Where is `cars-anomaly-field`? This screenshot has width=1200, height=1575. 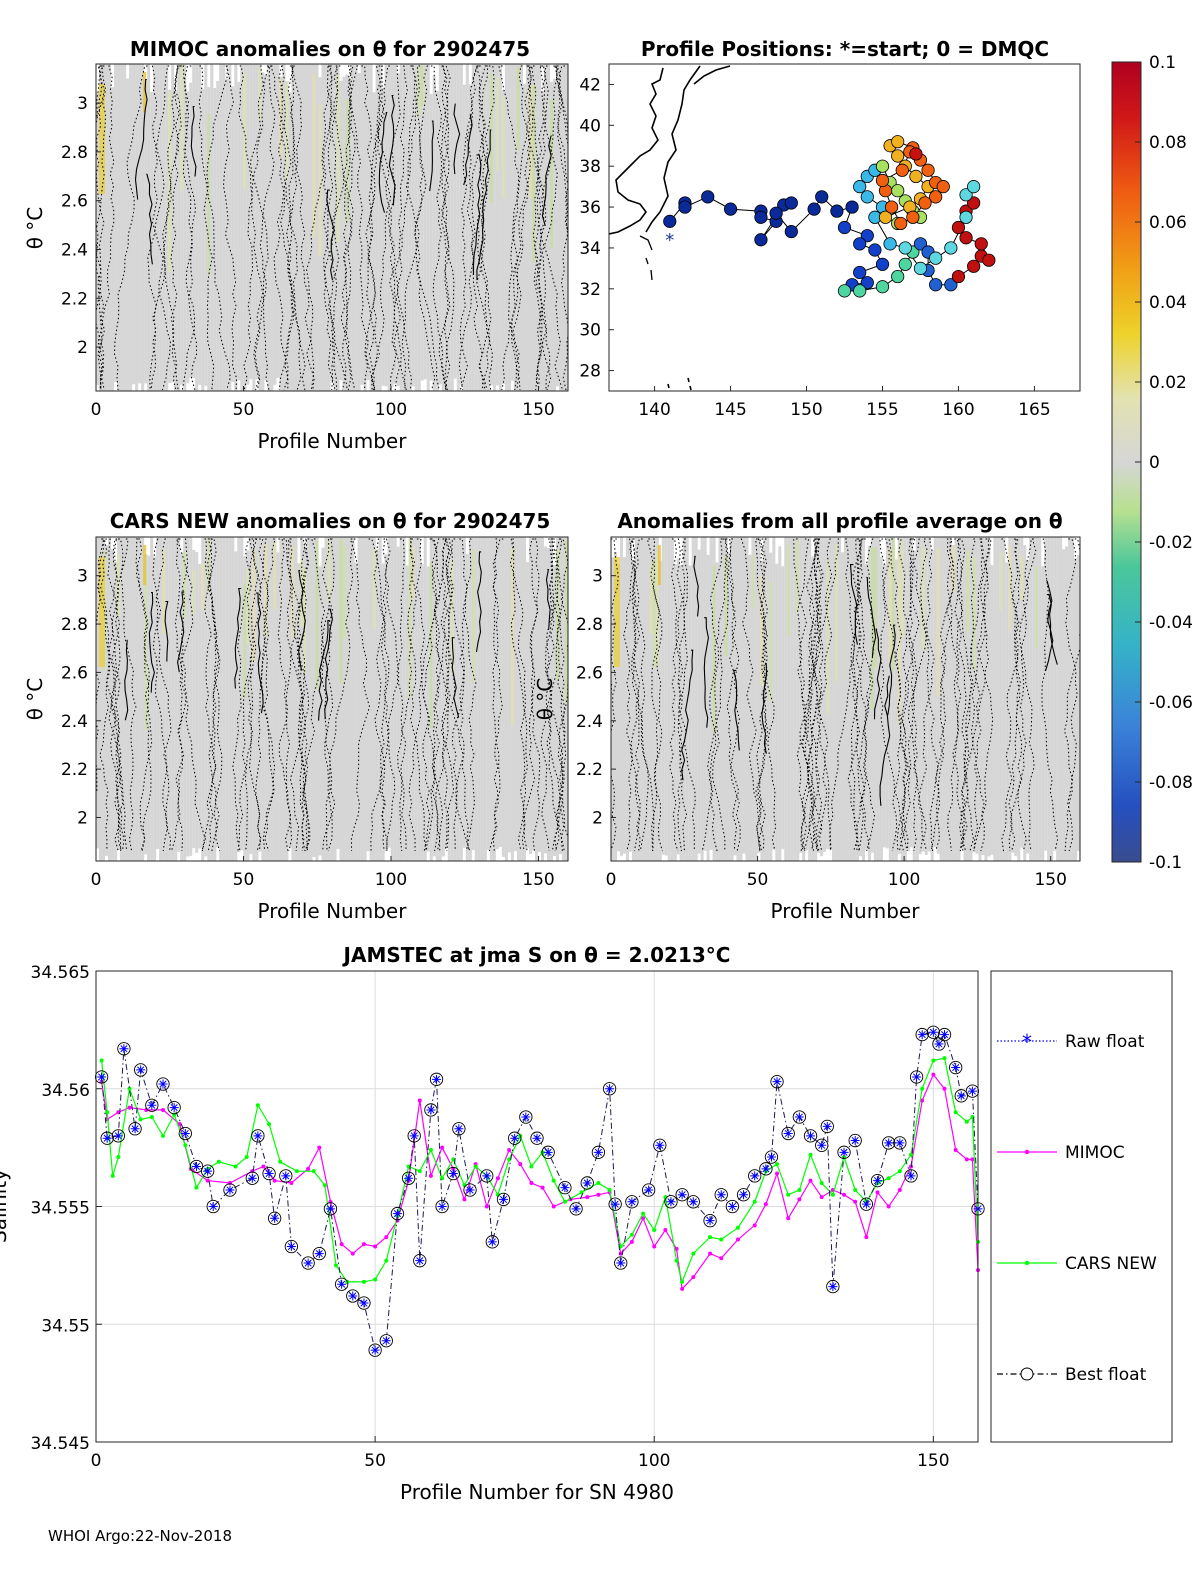 cars-anomaly-field is located at coordinates (332, 699).